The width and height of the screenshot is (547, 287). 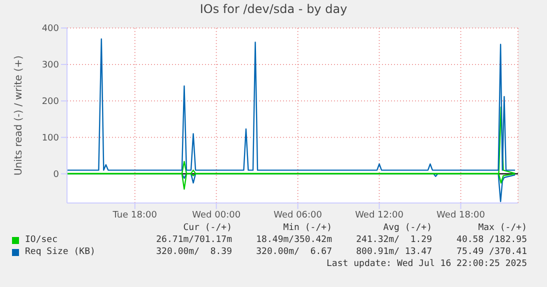 I want to click on text: 800.91m/ 13.47, so click(x=393, y=252).